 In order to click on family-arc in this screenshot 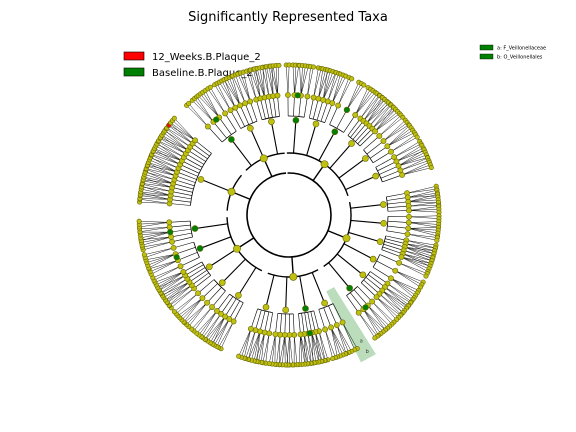, I will do `click(265, 311)`.